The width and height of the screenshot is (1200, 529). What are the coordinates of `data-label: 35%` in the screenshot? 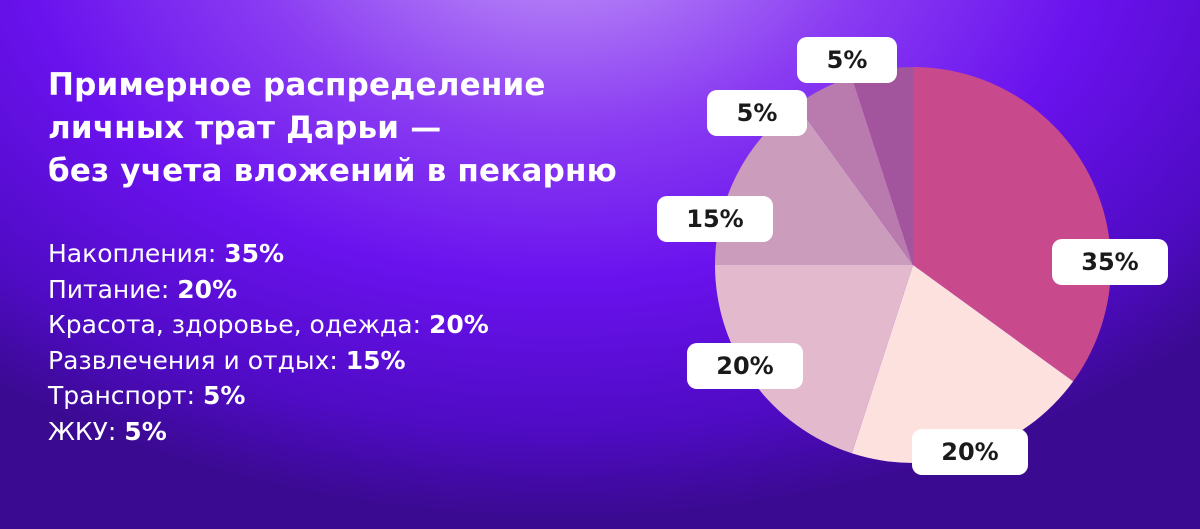 It's located at (1109, 262).